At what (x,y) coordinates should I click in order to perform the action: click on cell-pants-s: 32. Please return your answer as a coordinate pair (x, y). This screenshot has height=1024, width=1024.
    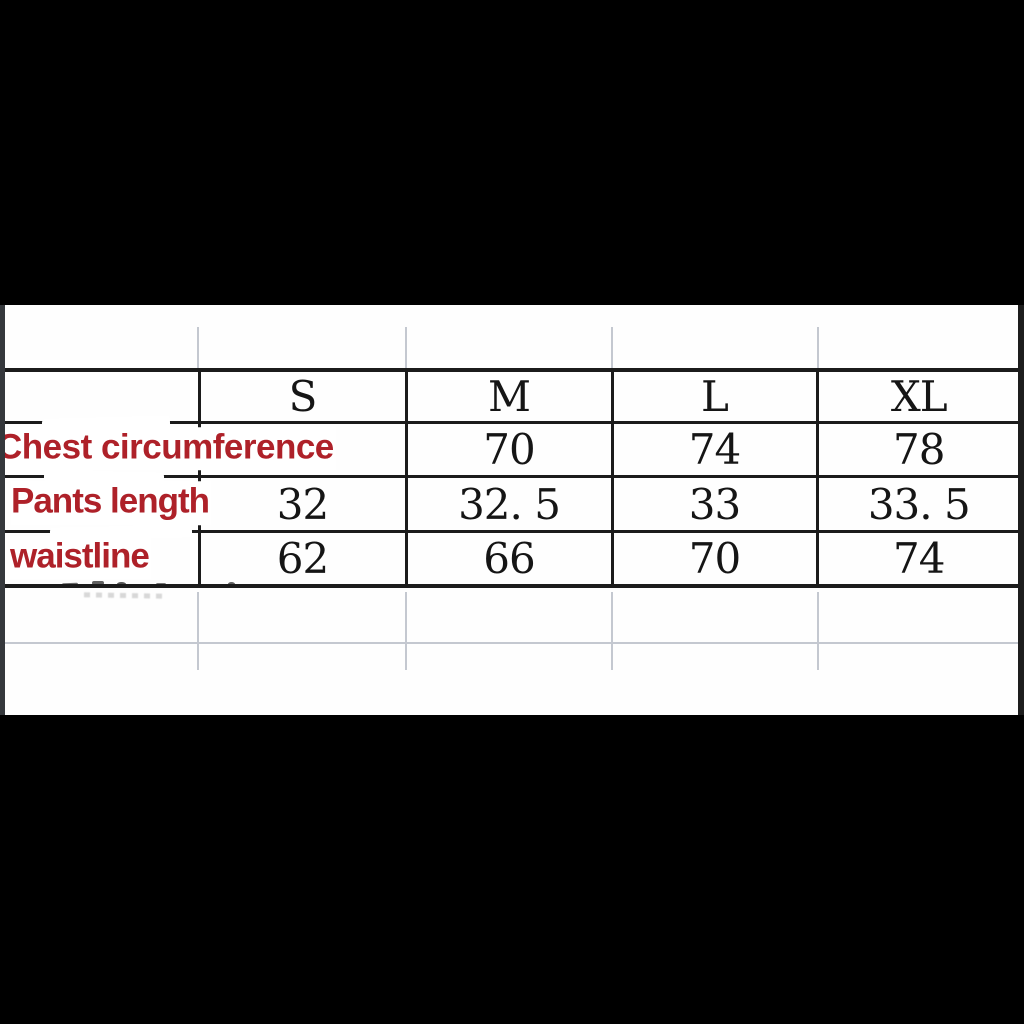
    Looking at the image, I should click on (302, 504).